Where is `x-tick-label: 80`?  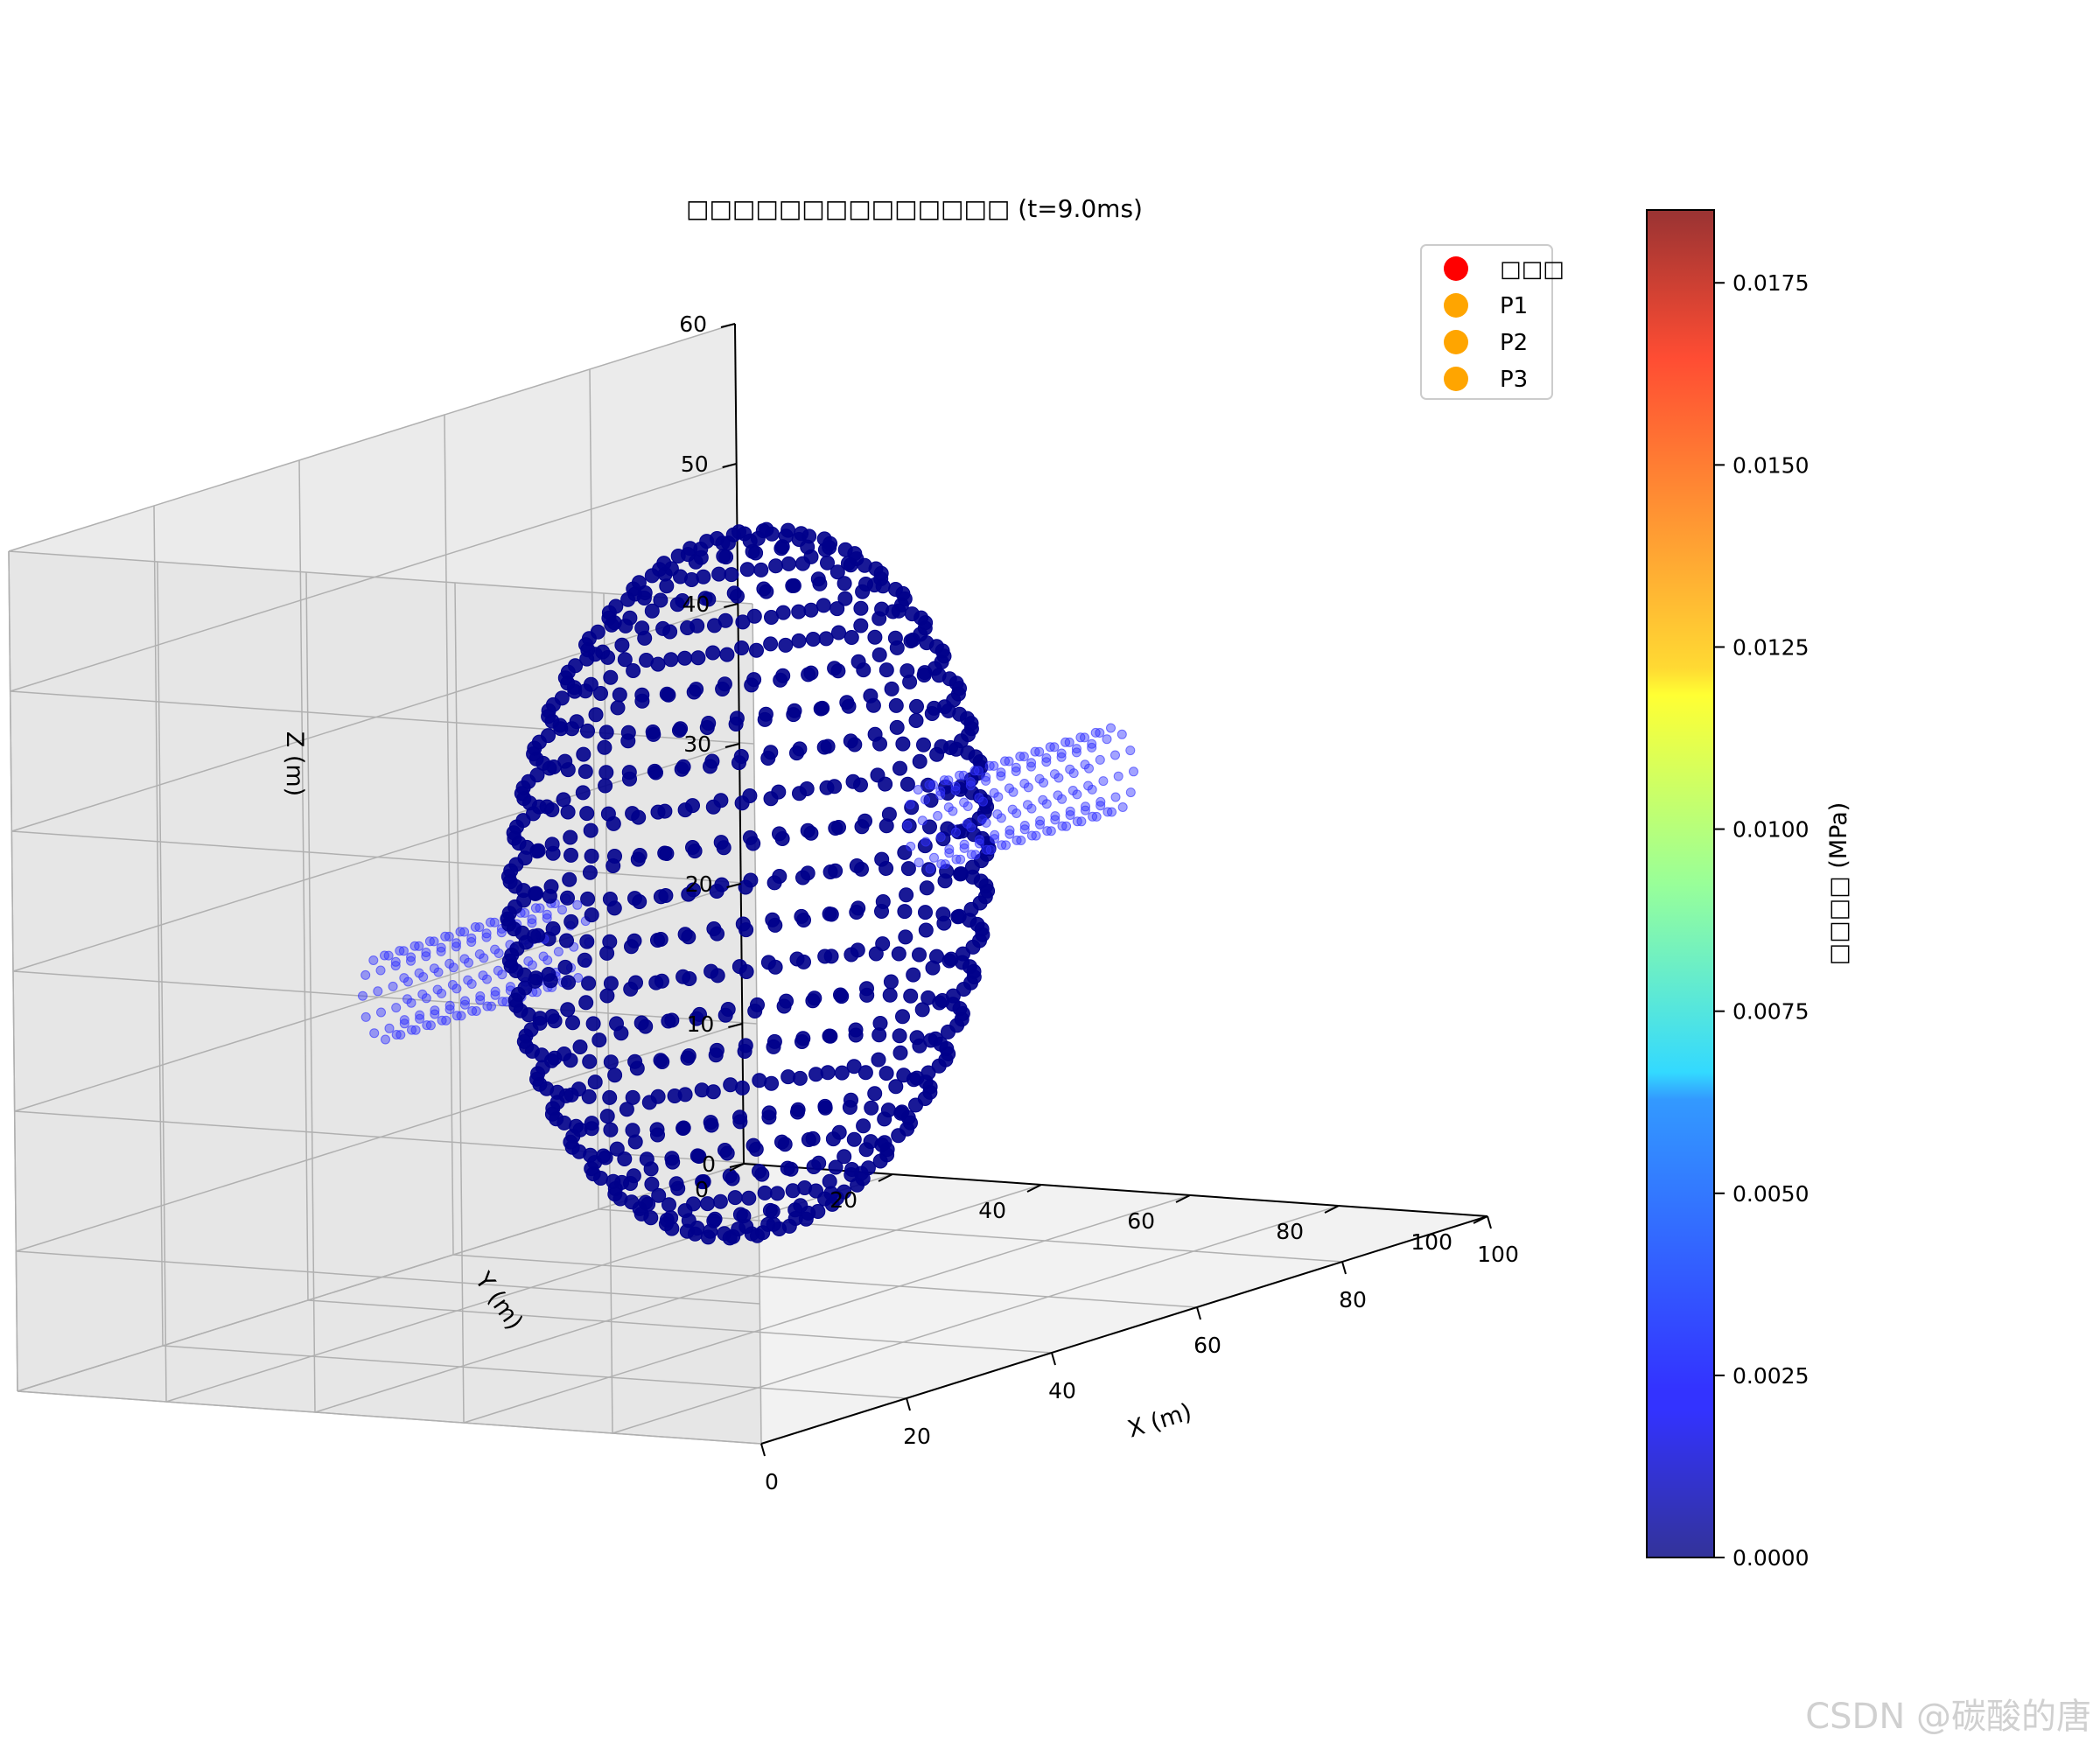 x-tick-label: 80 is located at coordinates (1353, 1299).